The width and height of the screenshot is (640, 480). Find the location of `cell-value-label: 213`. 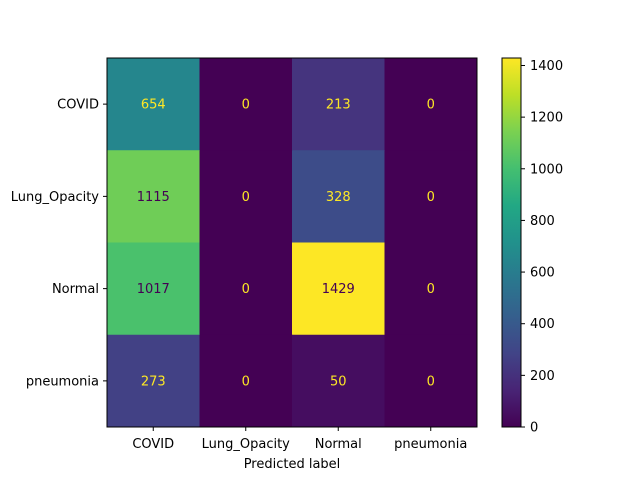

cell-value-label: 213 is located at coordinates (338, 105).